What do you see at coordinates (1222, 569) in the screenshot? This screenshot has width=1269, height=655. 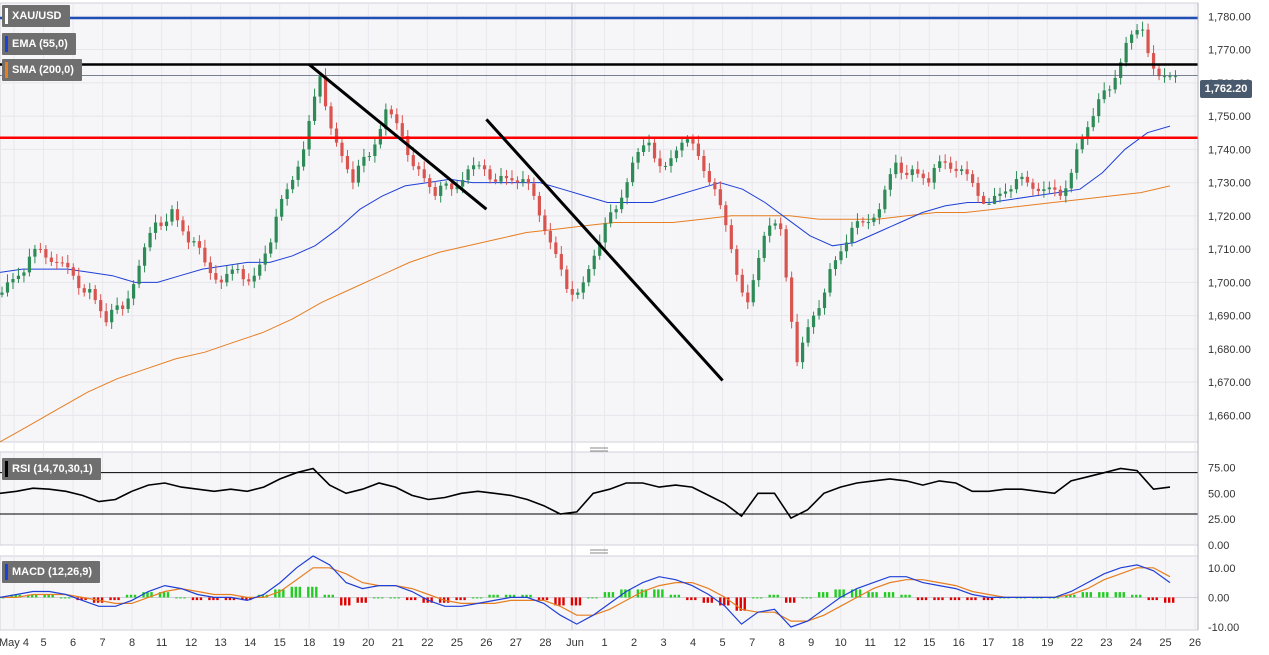 I see `macd-tick-label: 10.00` at bounding box center [1222, 569].